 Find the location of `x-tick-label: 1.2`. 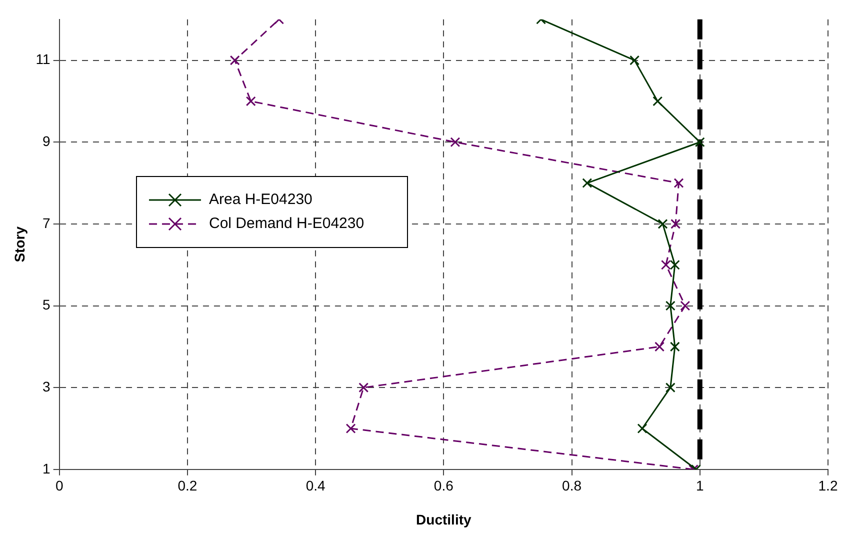

x-tick-label: 1.2 is located at coordinates (828, 486).